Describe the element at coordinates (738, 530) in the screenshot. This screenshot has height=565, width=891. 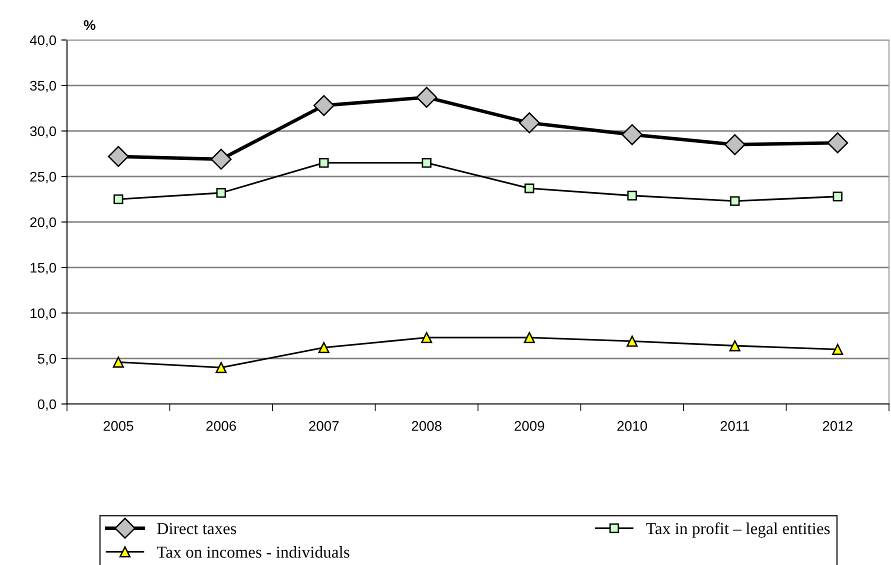
I see `legend-label: Tax in profit – legal entities` at that location.